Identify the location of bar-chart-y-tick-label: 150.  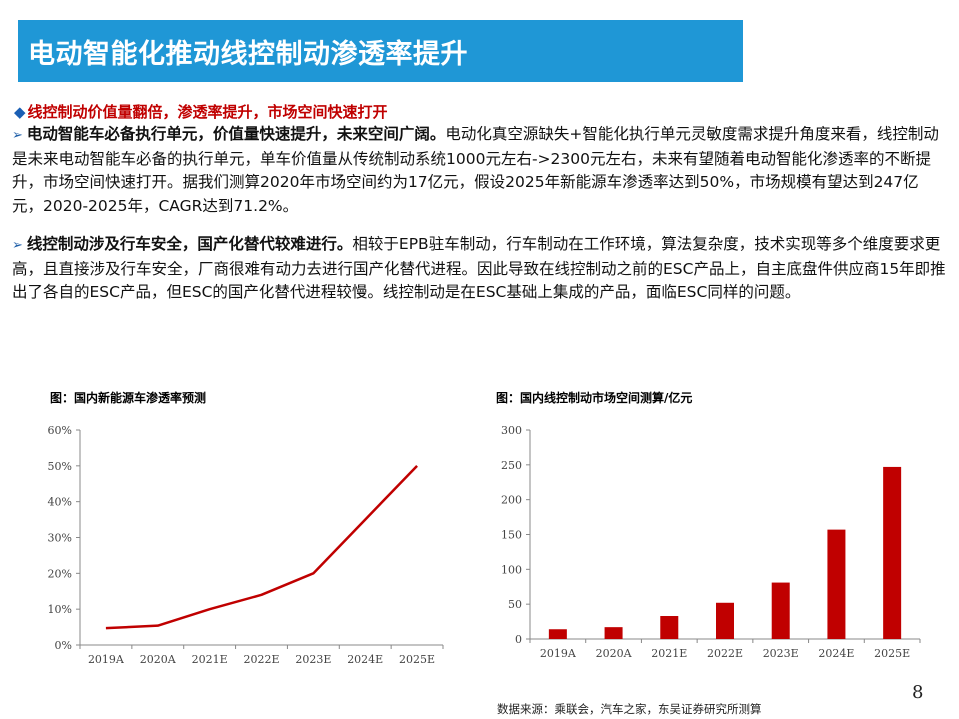
(511, 535).